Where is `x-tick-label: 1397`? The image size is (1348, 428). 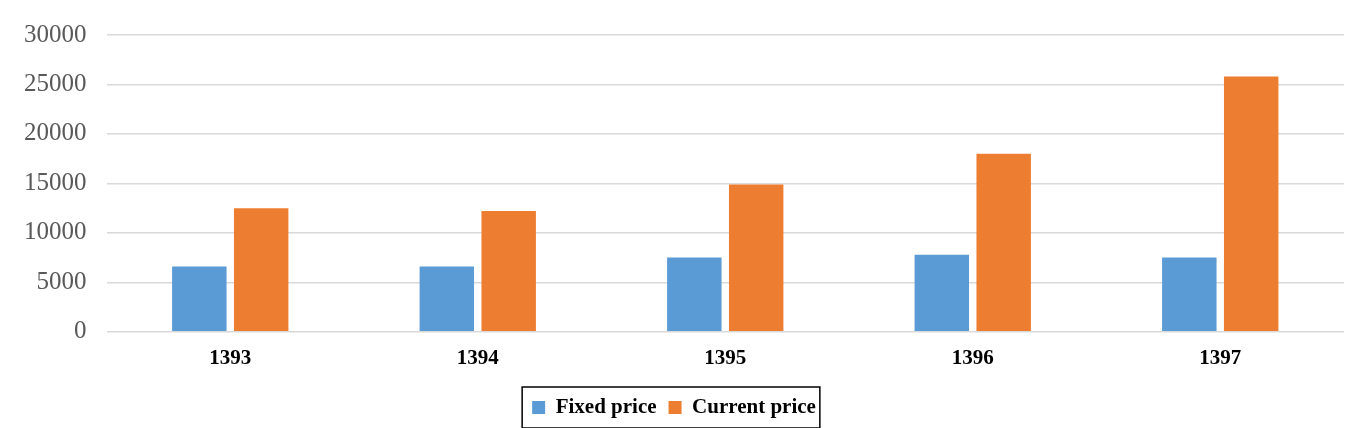
x-tick-label: 1397 is located at coordinates (1220, 356).